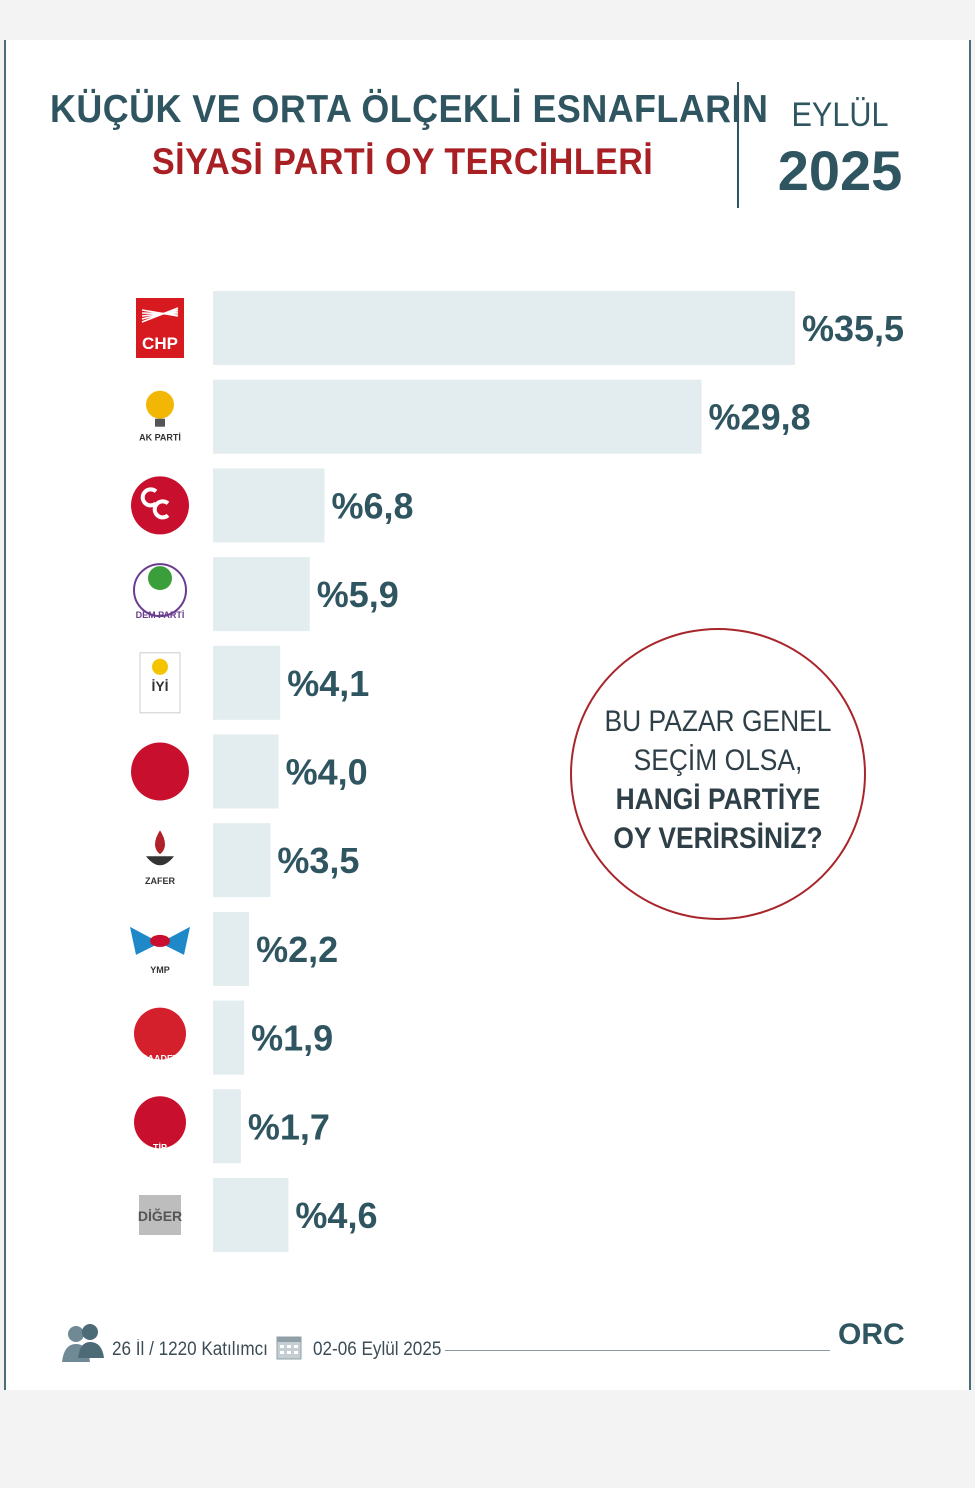 The width and height of the screenshot is (975, 1488). Describe the element at coordinates (738, 145) in the screenshot. I see `header-divider` at that location.